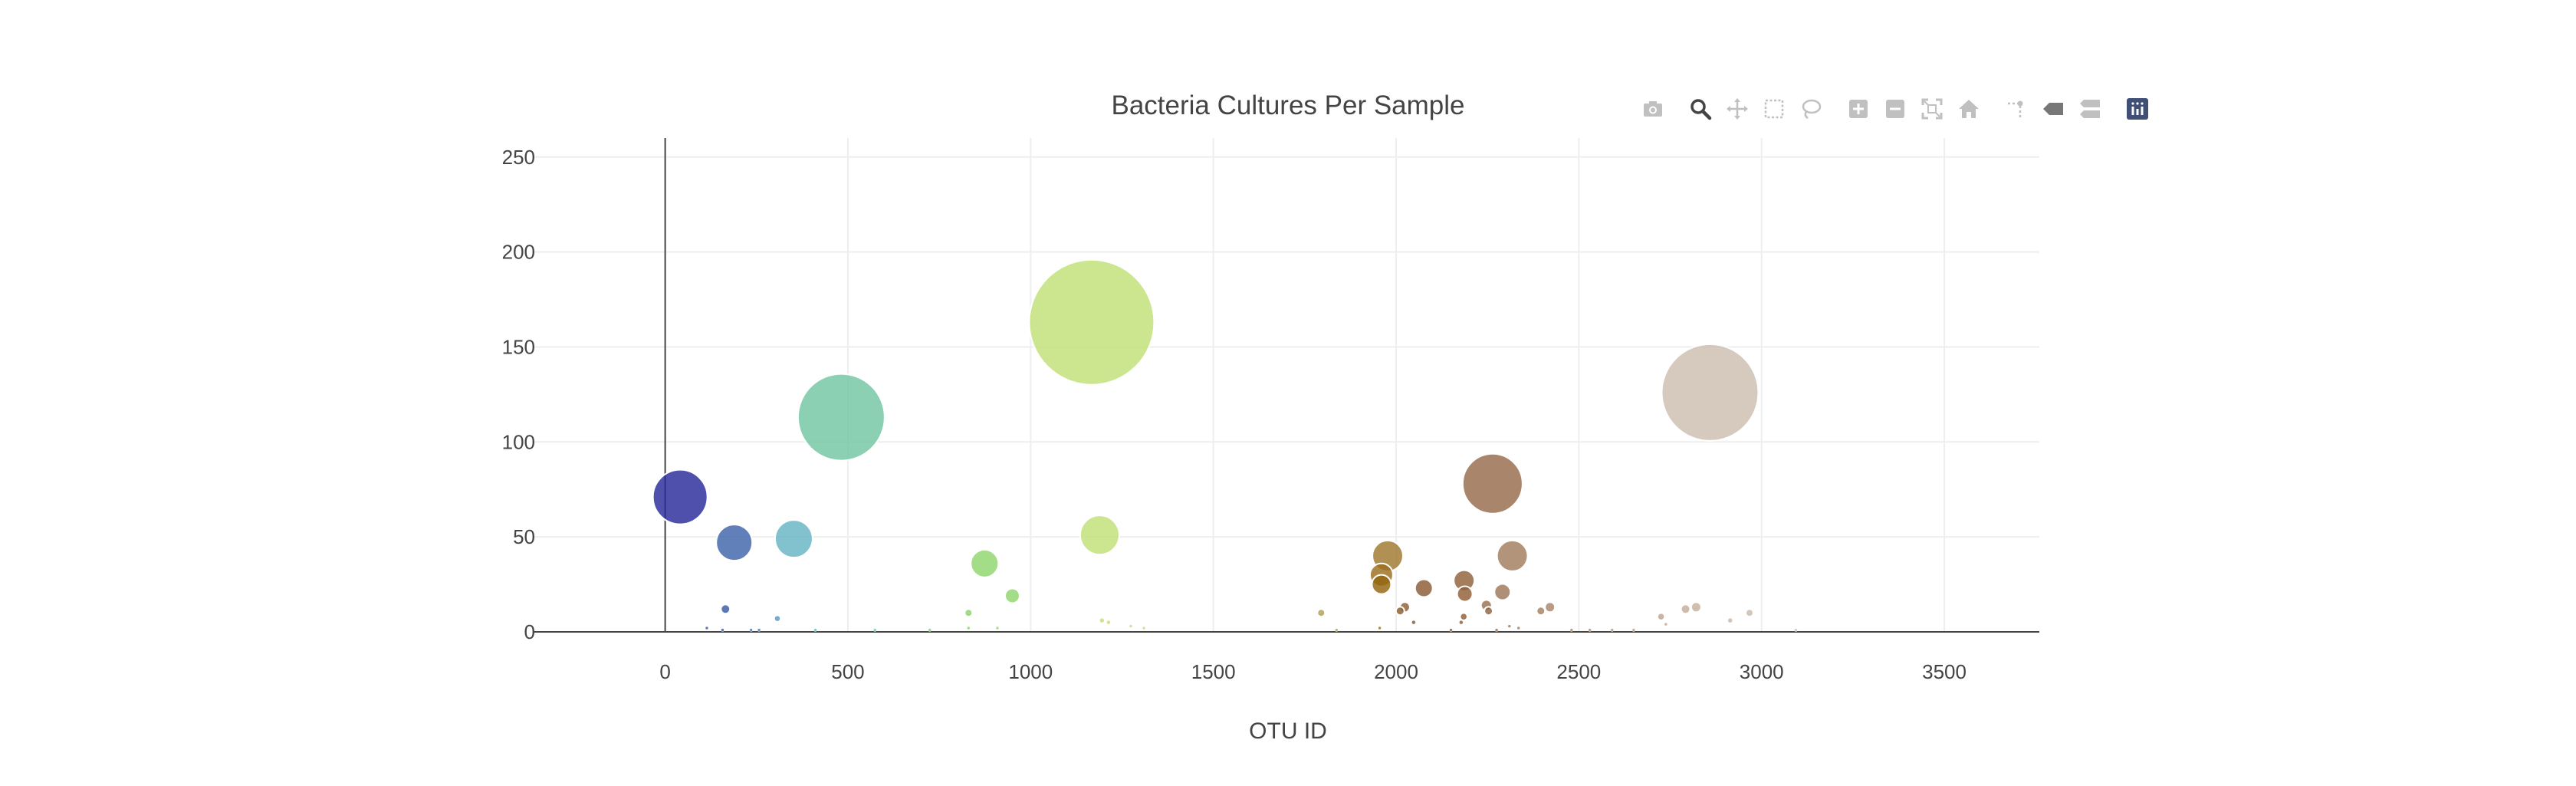 This screenshot has height=786, width=2576. I want to click on spike-lines-icon, so click(2017, 110).